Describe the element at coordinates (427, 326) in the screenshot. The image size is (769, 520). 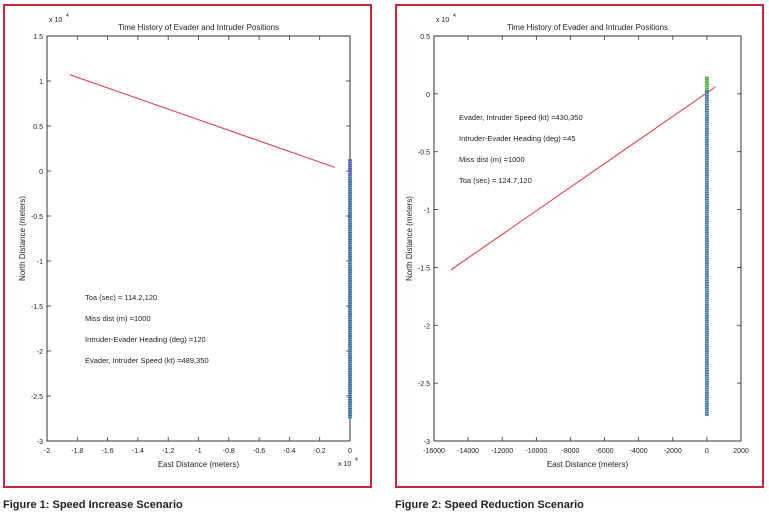
I see `y-tick-label: -2` at that location.